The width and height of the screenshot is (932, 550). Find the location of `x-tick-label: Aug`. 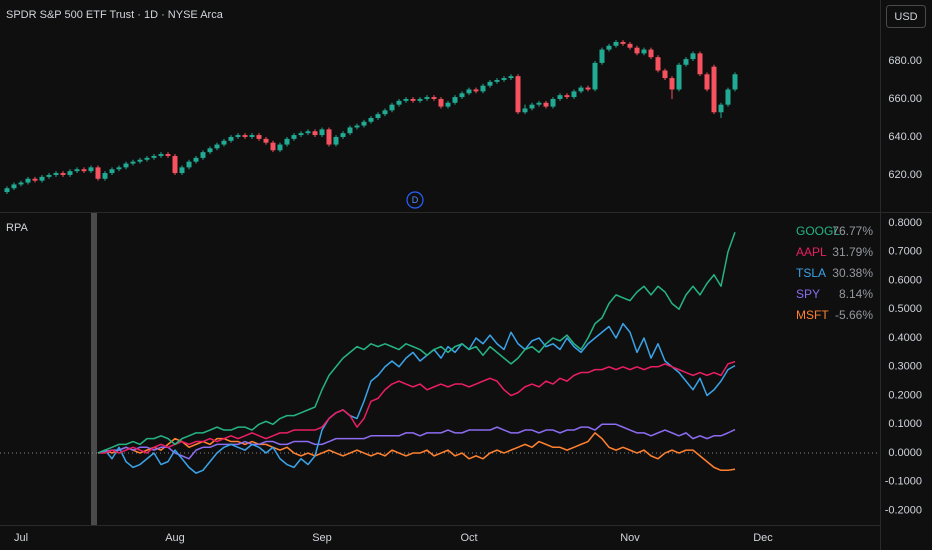

x-tick-label: Aug is located at coordinates (175, 538).